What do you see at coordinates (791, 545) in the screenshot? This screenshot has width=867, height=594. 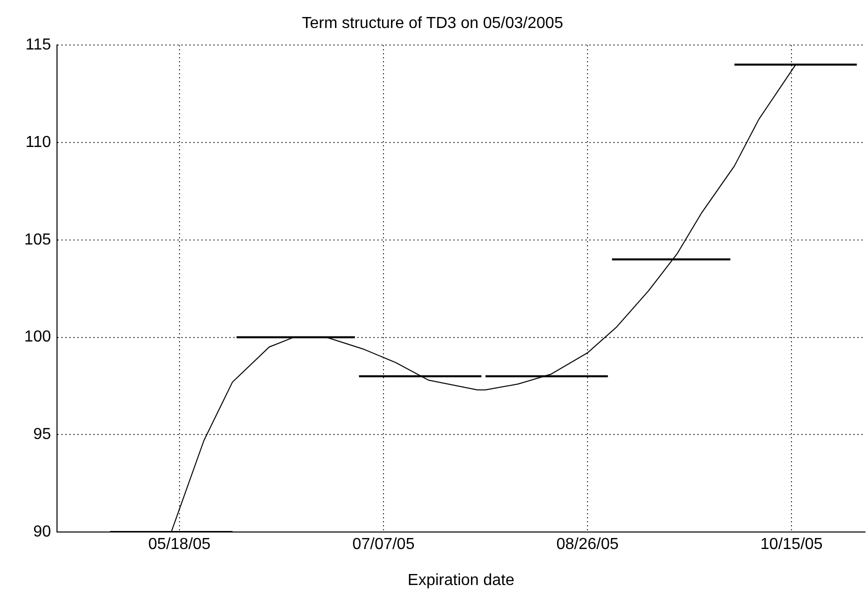 I see `x-tick-label: 10/15/05` at bounding box center [791, 545].